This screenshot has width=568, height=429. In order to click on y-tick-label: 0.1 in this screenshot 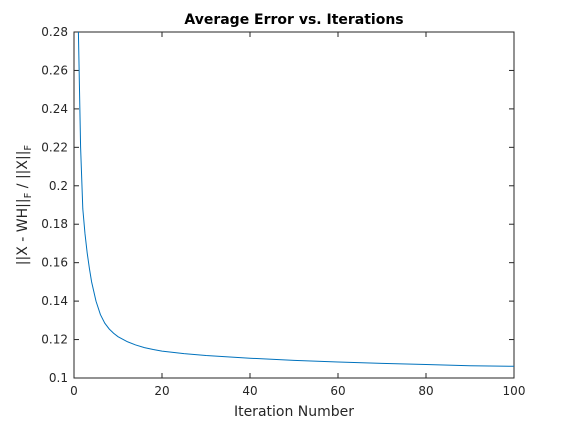, I will do `click(58, 378)`.